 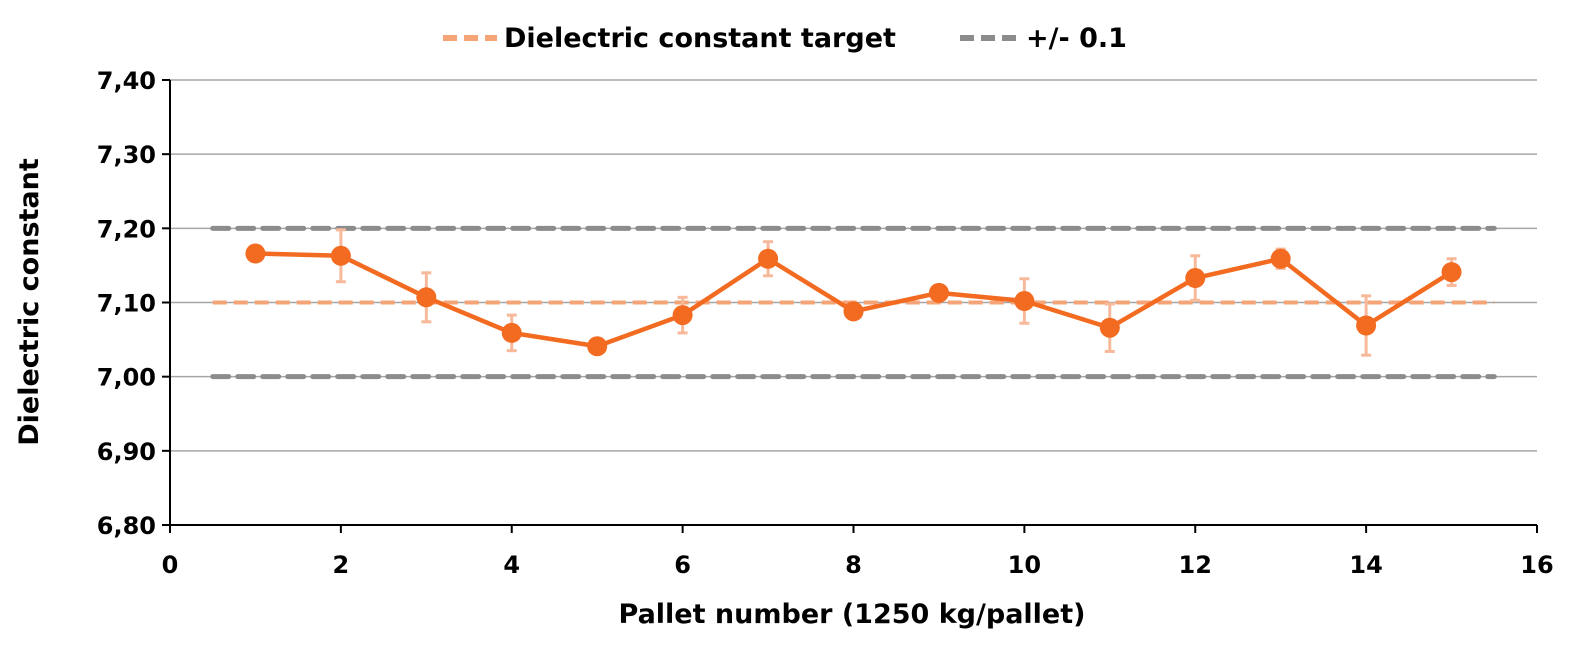 I want to click on y-tick-label: 7,20, so click(x=126, y=229).